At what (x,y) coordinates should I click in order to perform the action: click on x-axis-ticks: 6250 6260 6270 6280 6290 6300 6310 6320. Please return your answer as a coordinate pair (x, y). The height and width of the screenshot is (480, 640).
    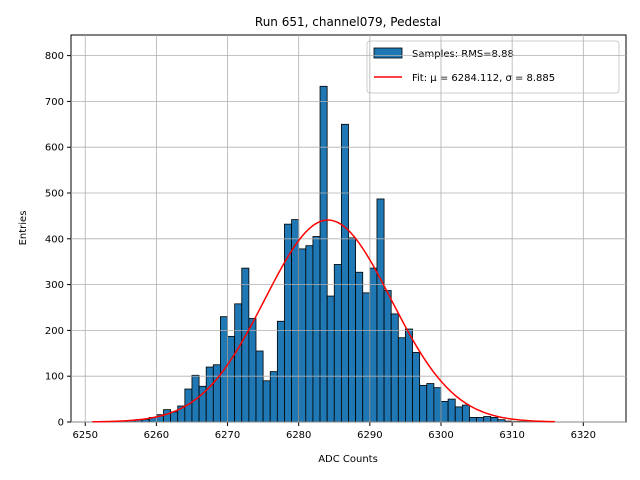
    Looking at the image, I should click on (334, 431).